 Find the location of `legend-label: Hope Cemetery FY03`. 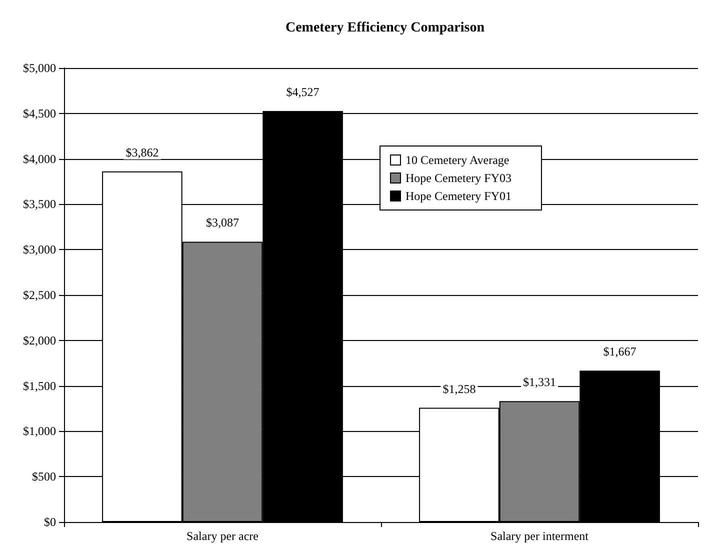

legend-label: Hope Cemetery FY03 is located at coordinates (459, 178).